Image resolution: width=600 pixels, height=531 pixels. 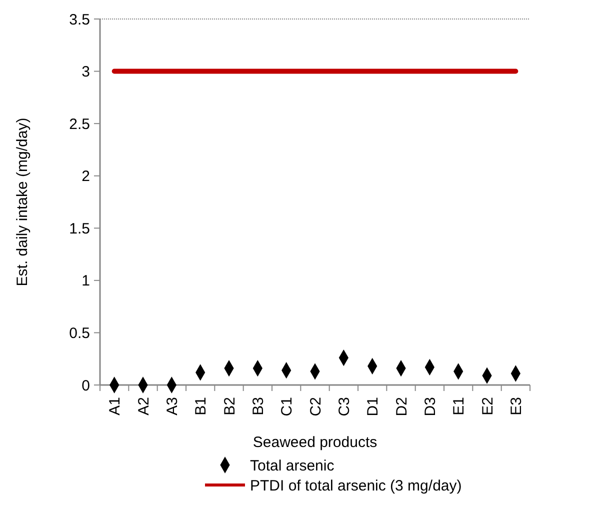 I want to click on x-tick-label: E2, so click(x=487, y=406).